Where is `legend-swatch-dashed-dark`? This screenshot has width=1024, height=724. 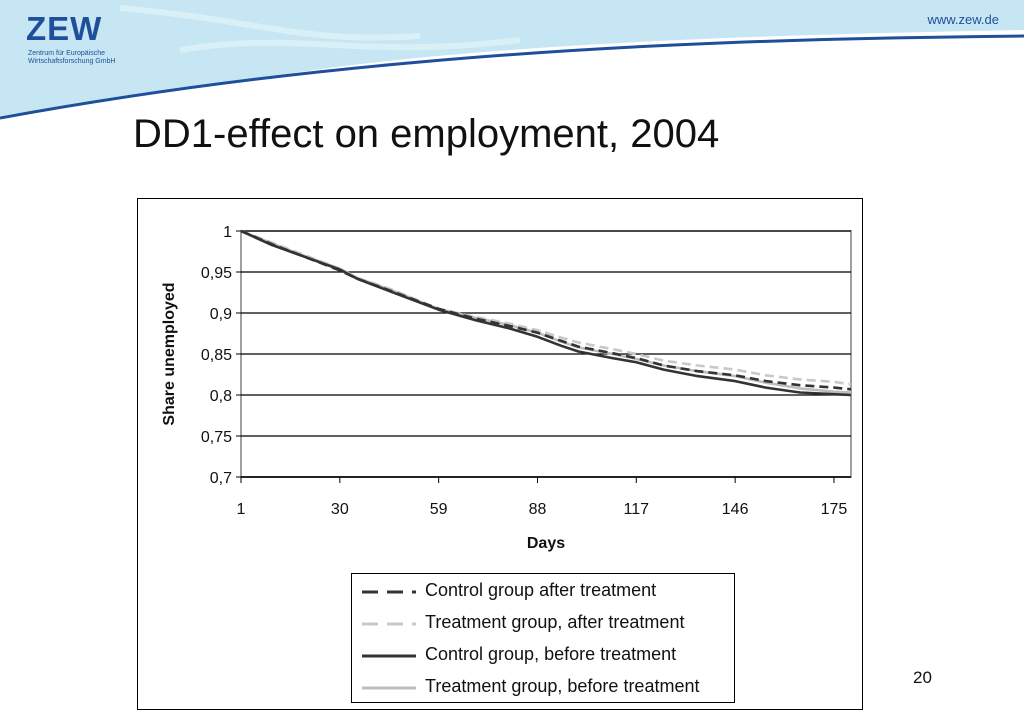
legend-swatch-dashed-dark is located at coordinates (389, 592).